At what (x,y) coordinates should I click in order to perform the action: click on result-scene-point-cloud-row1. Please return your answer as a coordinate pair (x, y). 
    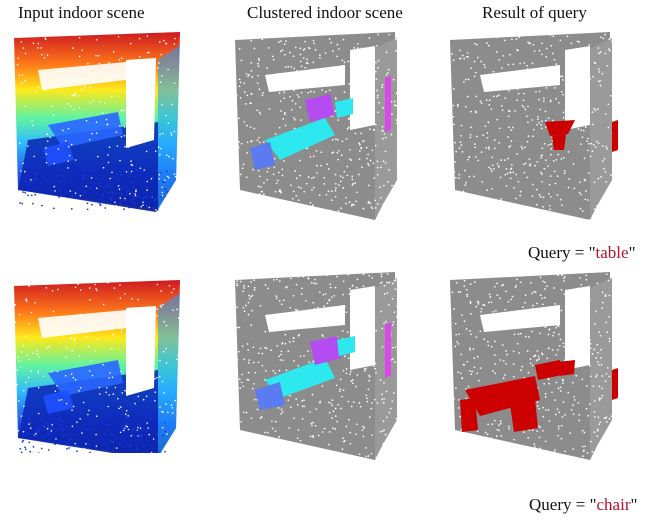
    Looking at the image, I should click on (532, 126).